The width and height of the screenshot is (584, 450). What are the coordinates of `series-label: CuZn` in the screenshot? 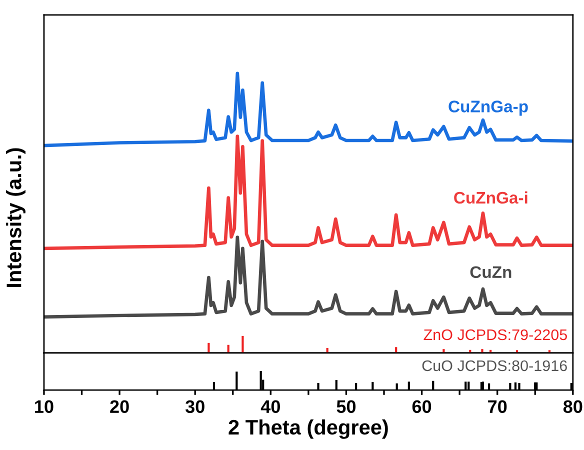 It's located at (491, 272).